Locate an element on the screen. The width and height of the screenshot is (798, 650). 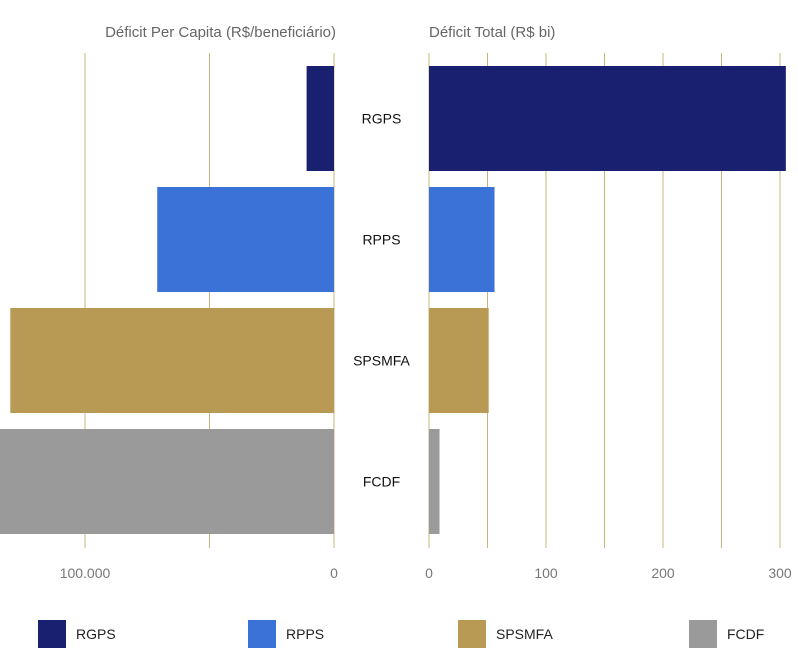
left-bar-spsmfa is located at coordinates (172, 360).